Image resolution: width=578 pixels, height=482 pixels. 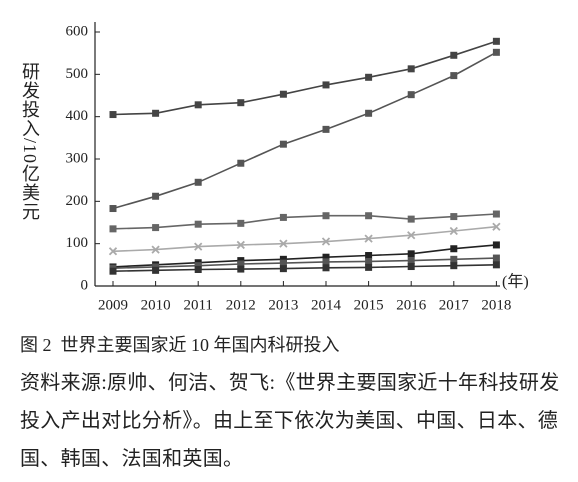 I want to click on y-tick-label: 300, so click(x=77, y=158).